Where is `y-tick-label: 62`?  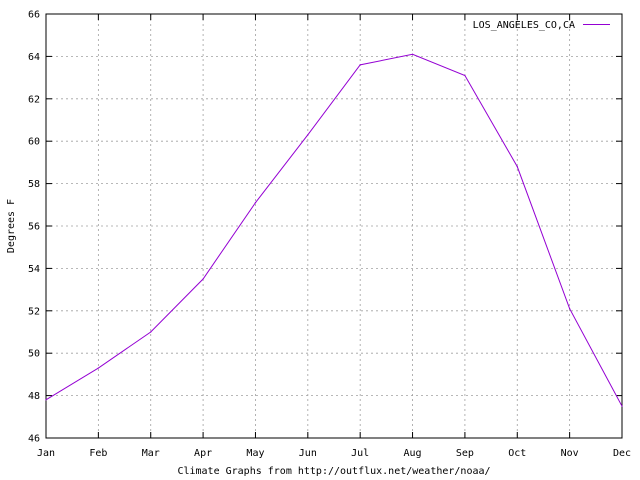
y-tick-label: 62 is located at coordinates (34, 99).